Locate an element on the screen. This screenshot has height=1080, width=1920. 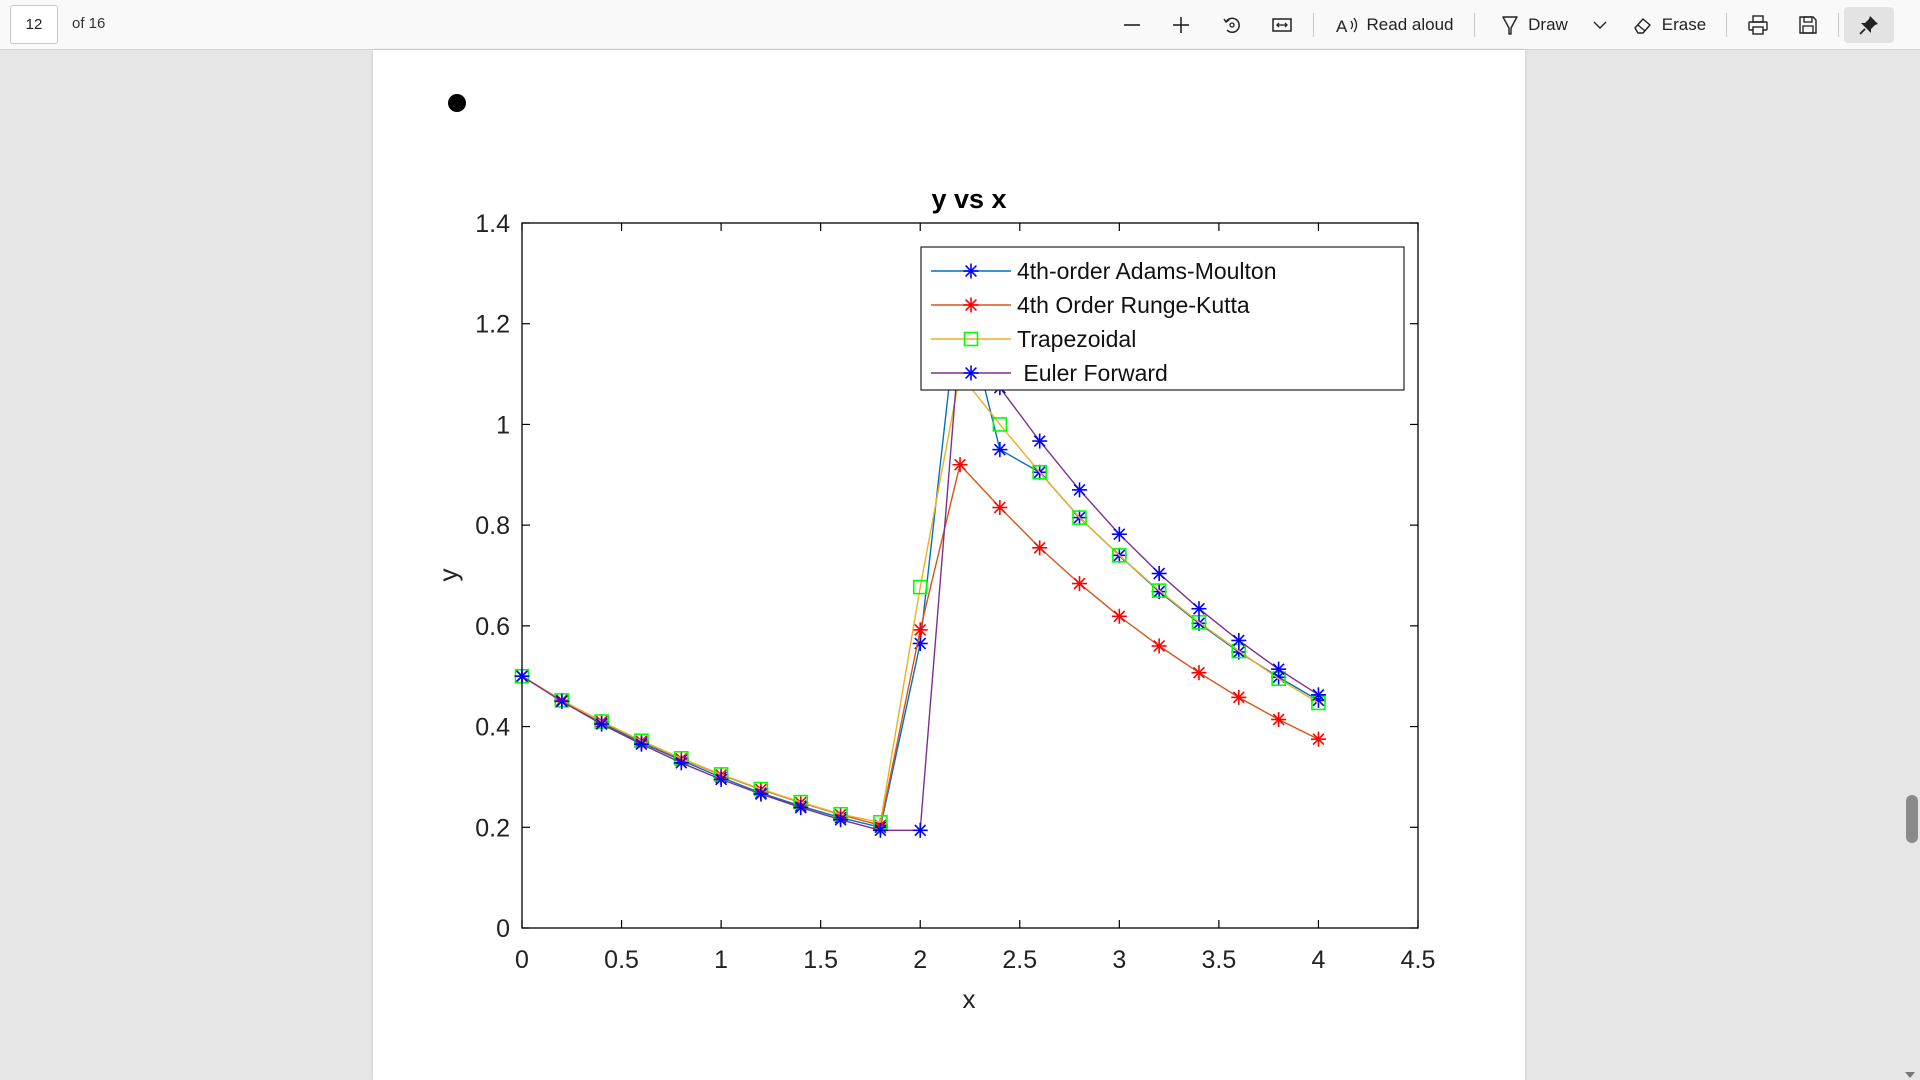
x-tick-label: 0 is located at coordinates (522, 960).